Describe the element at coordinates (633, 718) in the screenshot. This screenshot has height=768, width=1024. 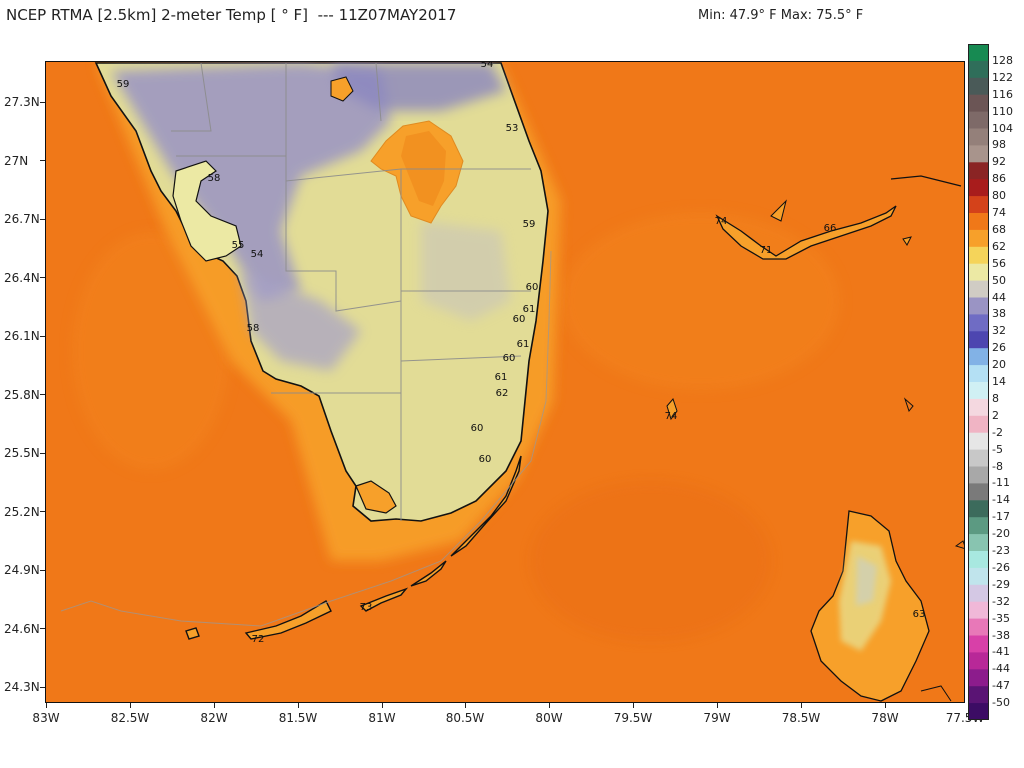
I see `x-tick-label: 79.5W` at that location.